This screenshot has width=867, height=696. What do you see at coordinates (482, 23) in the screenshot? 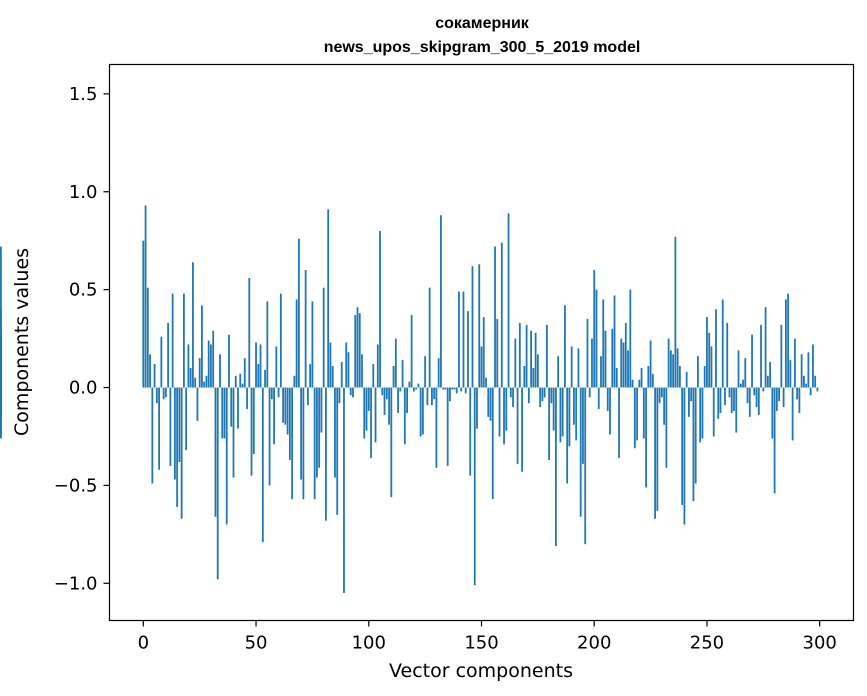
I see `chart-title: сокамерник` at bounding box center [482, 23].